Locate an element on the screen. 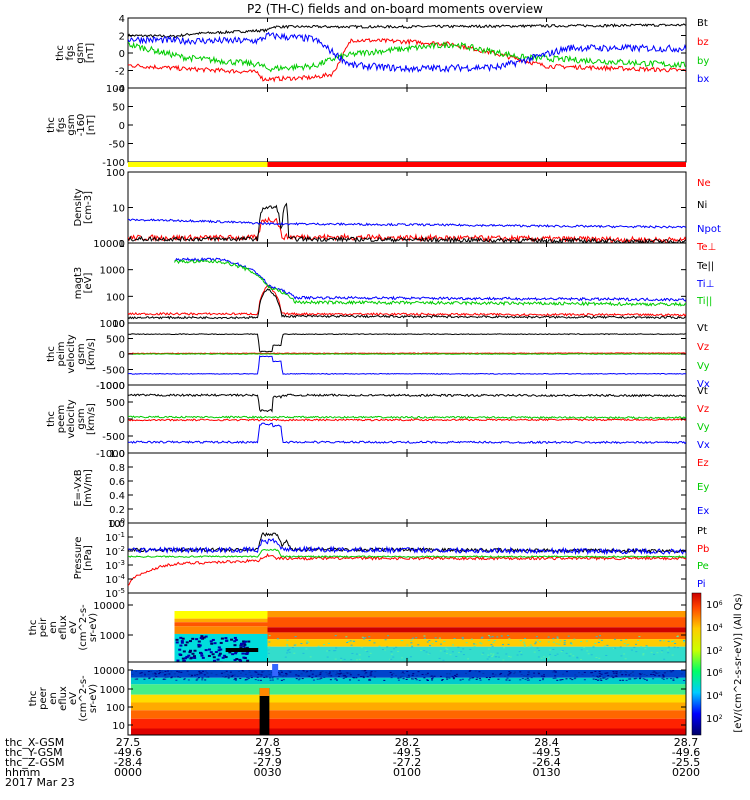  legend-peim_vel-1: Vz is located at coordinates (703, 347).